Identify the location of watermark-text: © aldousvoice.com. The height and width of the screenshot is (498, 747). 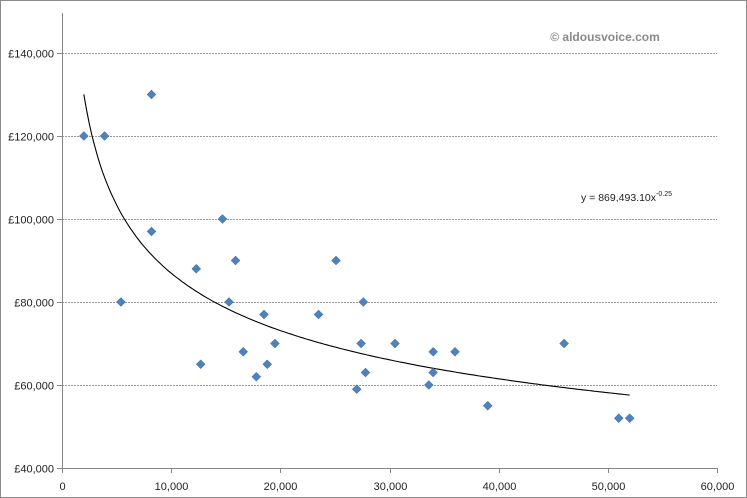
(605, 37).